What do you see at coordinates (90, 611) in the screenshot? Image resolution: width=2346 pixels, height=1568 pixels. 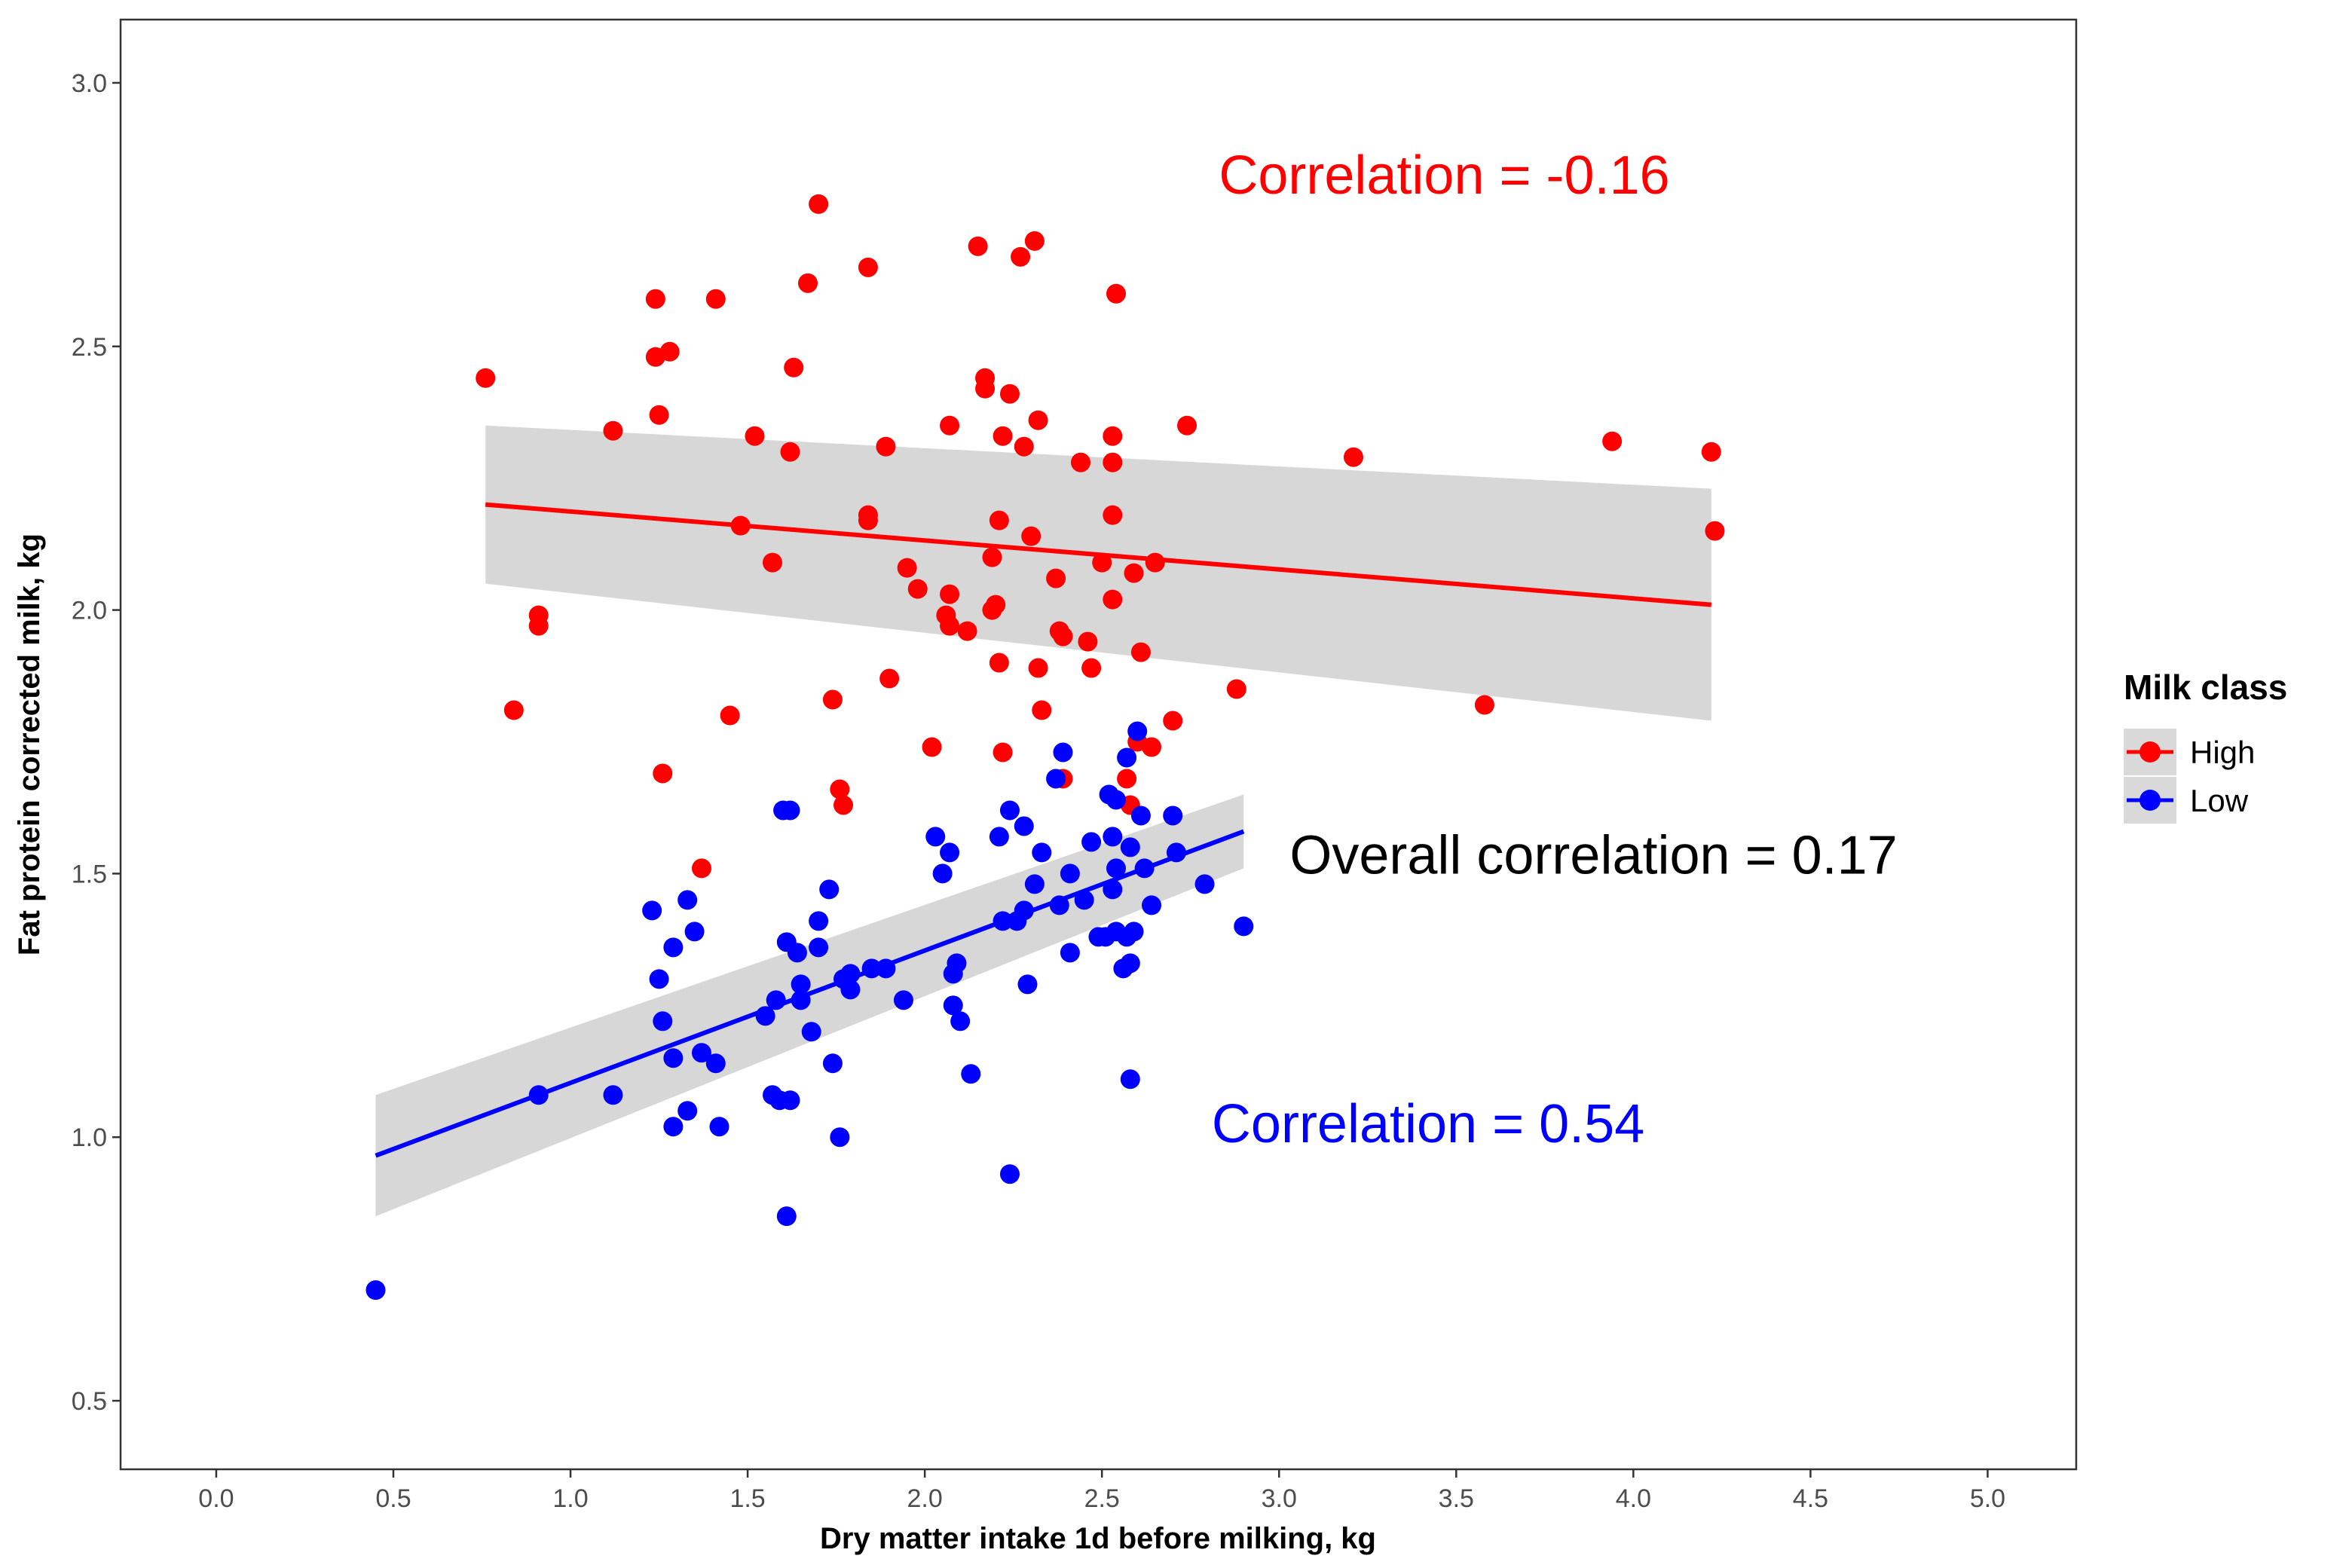 I see `y-tick-label: 2.0` at bounding box center [90, 611].